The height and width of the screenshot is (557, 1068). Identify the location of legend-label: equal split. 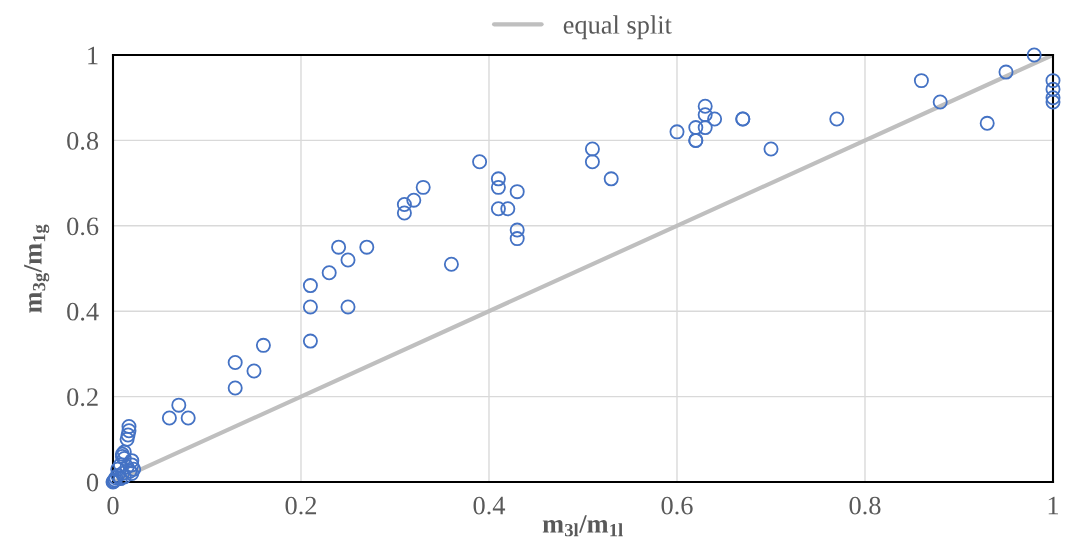
(617, 27).